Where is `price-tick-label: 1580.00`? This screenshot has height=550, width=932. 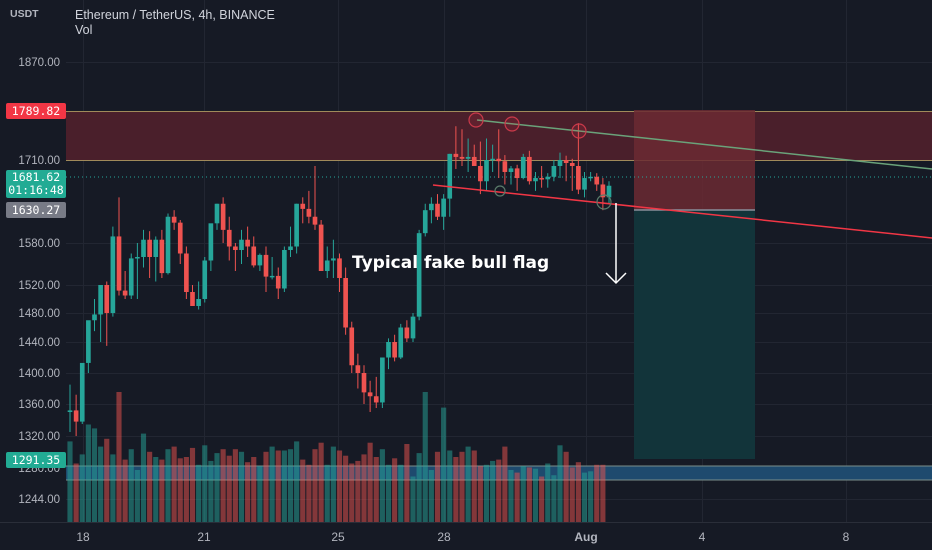 price-tick-label: 1580.00 is located at coordinates (39, 244).